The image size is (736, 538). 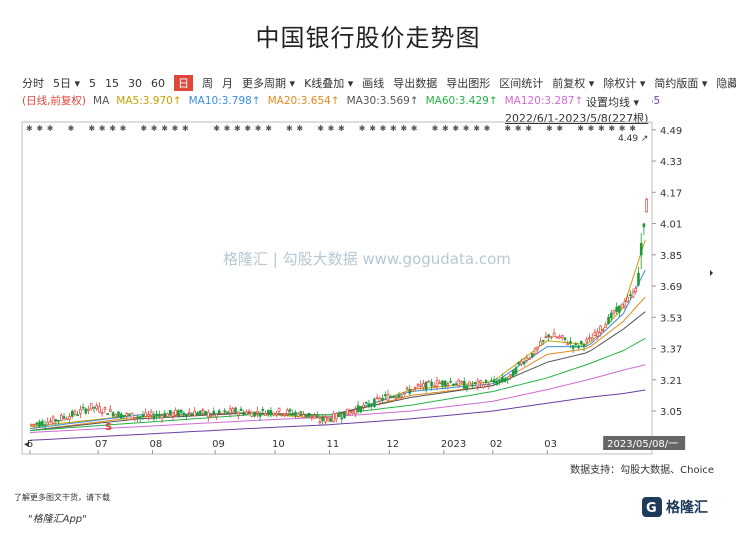 I want to click on footer-app-name: "格隆汇App", so click(x=57, y=519).